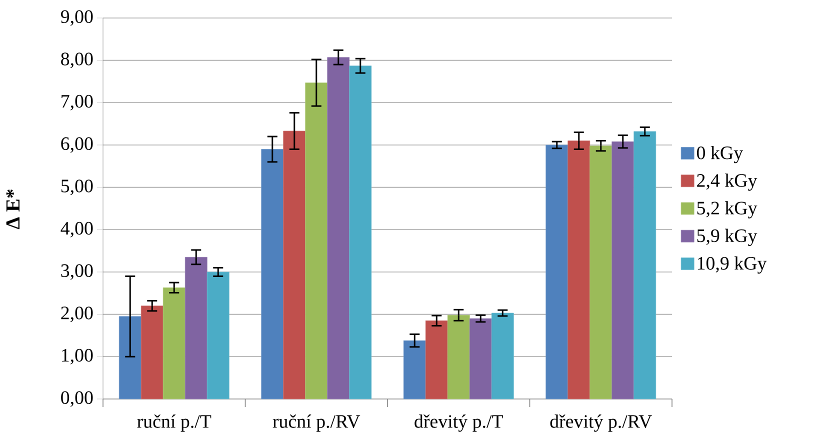 Image resolution: width=818 pixels, height=441 pixels. What do you see at coordinates (601, 423) in the screenshot?
I see `x-tick-label: dřevitý p./RV` at bounding box center [601, 423].